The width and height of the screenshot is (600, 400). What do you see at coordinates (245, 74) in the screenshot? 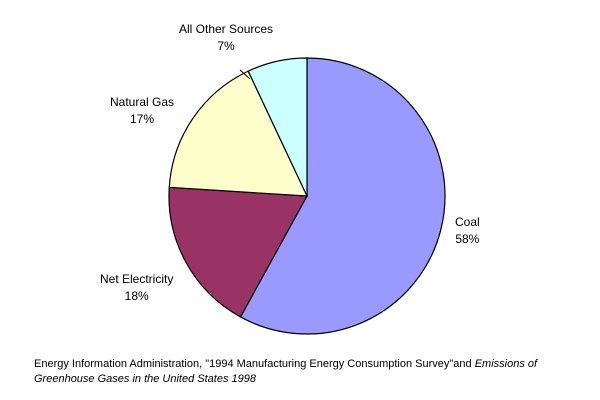
I see `leader-line-all-other-sources` at bounding box center [245, 74].